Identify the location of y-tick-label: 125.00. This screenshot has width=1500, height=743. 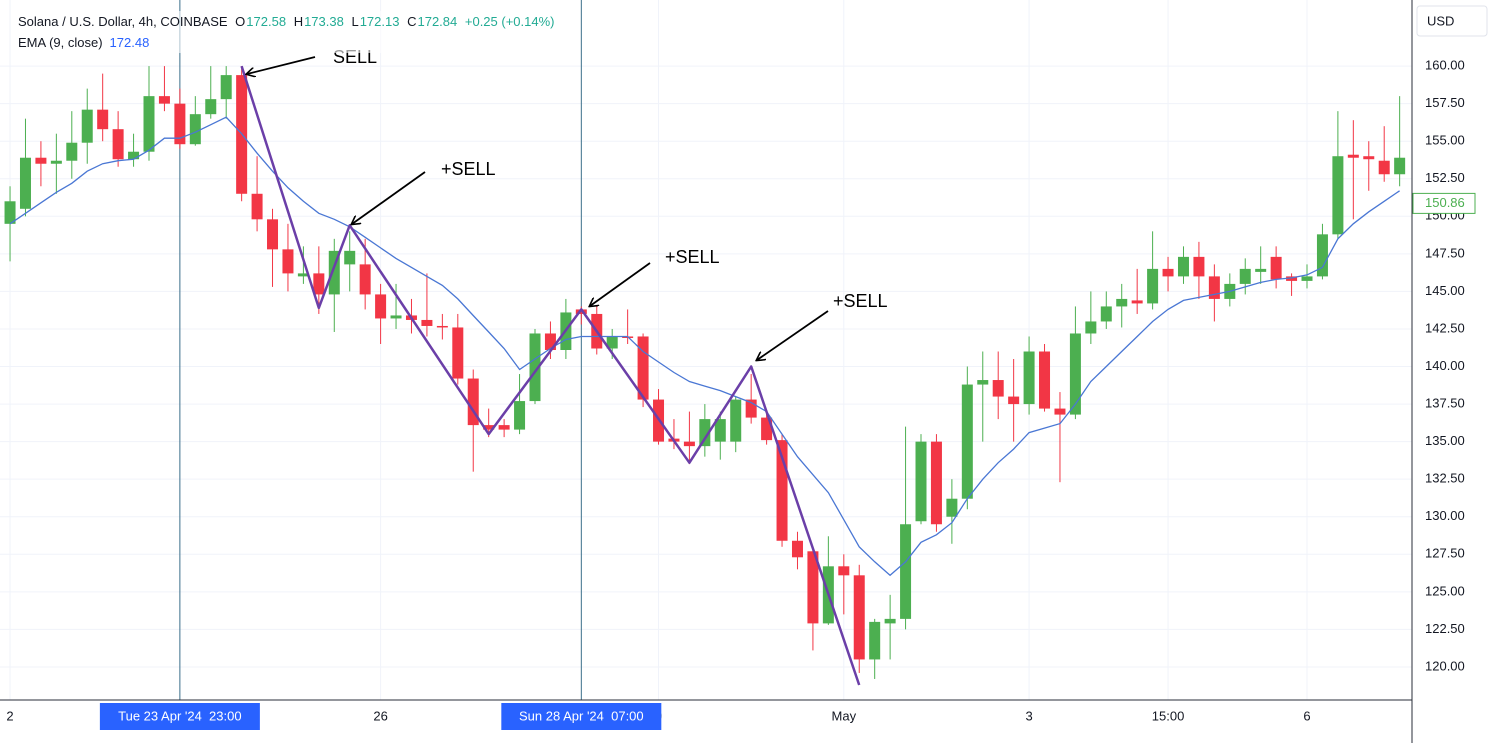
(1445, 590).